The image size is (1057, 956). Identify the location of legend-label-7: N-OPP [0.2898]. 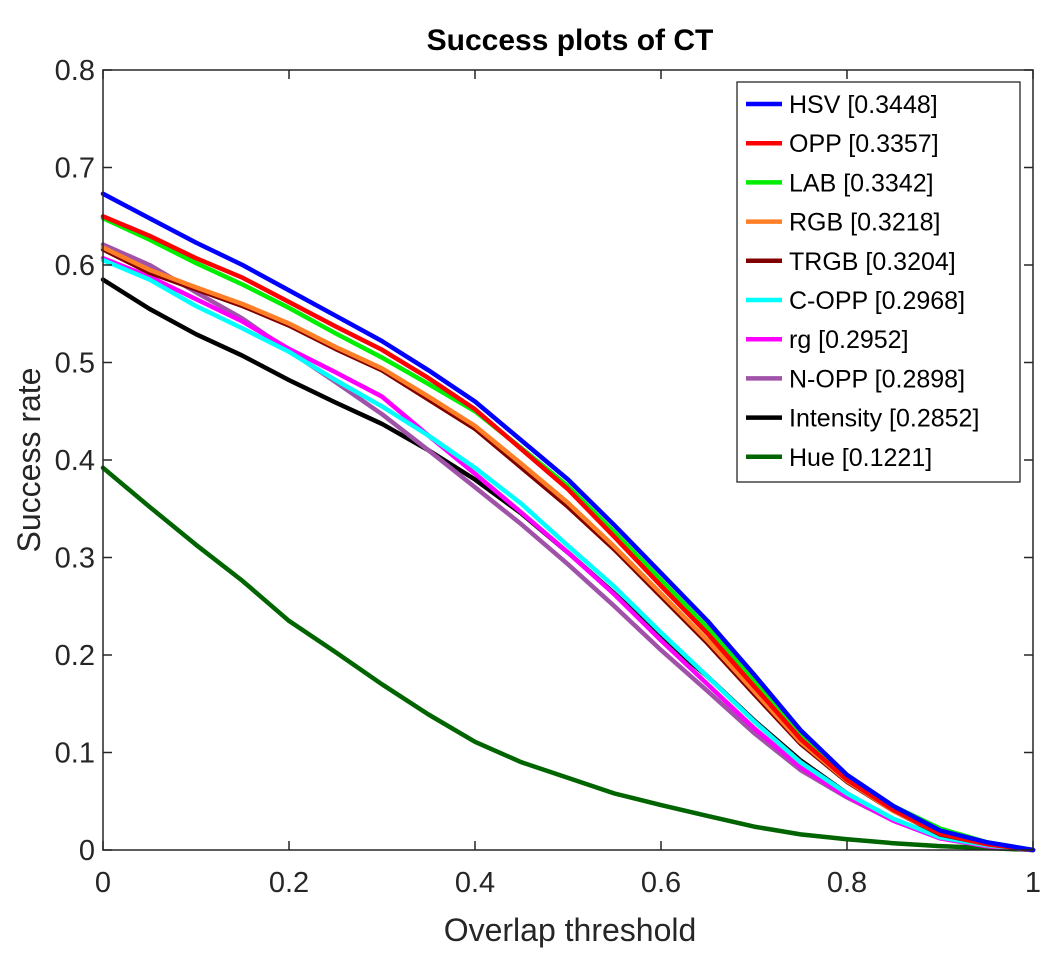
(877, 379).